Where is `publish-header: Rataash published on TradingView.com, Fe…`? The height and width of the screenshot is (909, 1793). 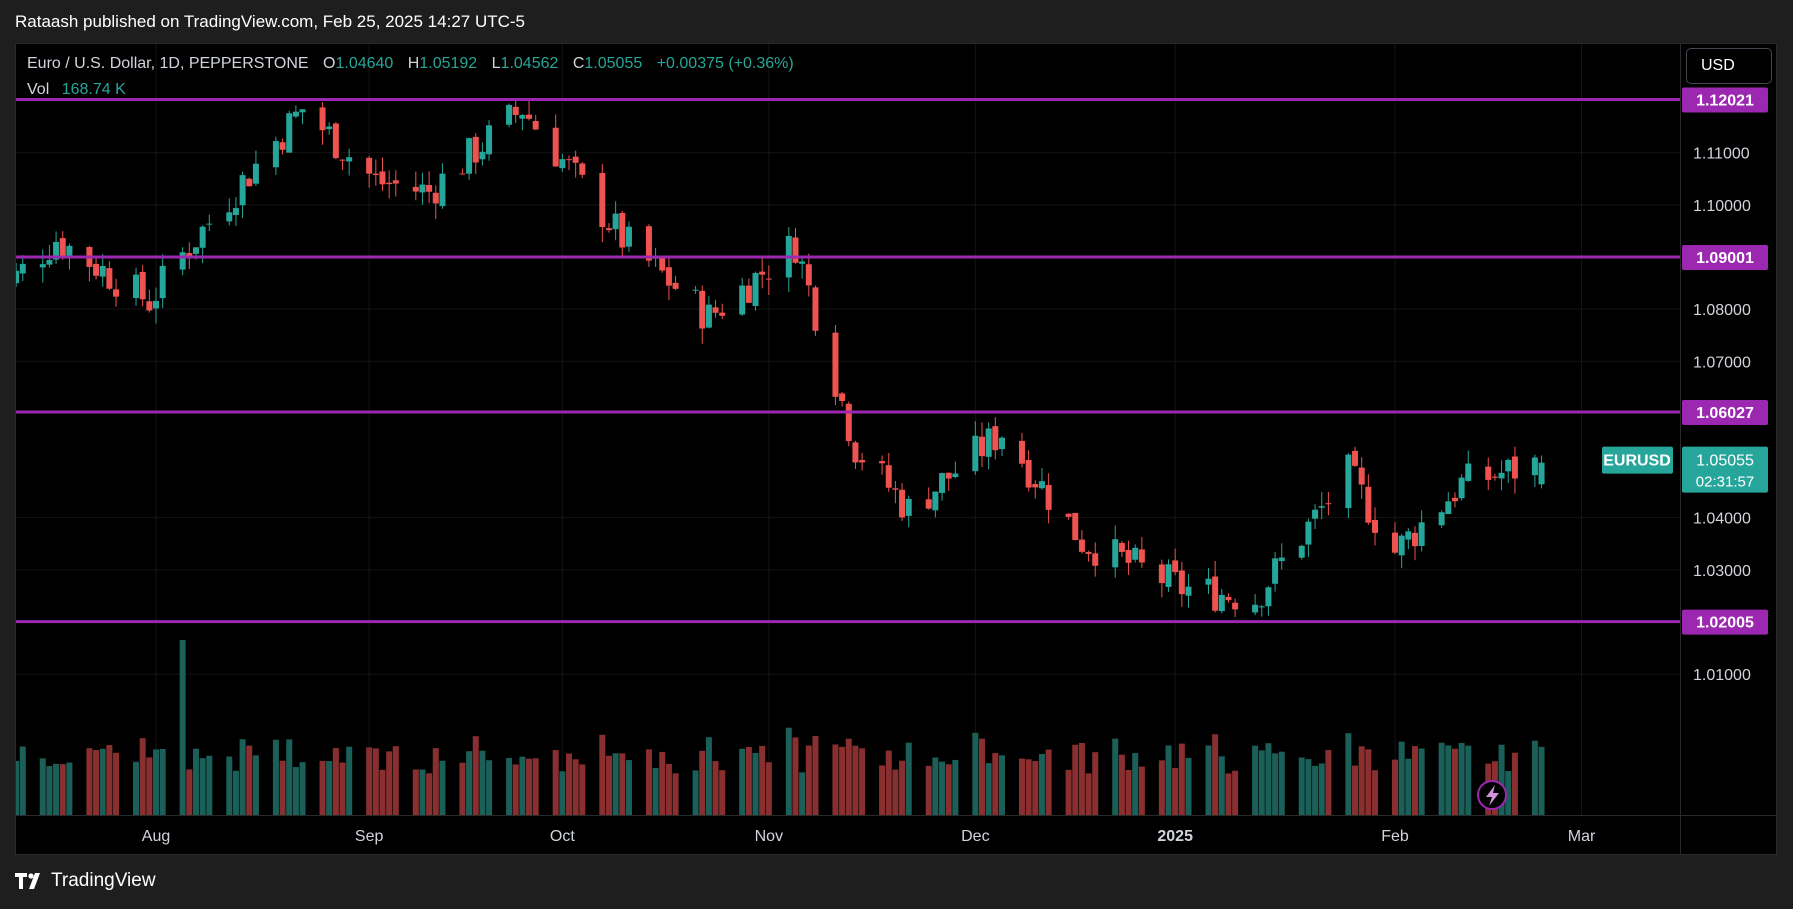
publish-header: Rataash published on TradingView.com, Fe… is located at coordinates (896, 22).